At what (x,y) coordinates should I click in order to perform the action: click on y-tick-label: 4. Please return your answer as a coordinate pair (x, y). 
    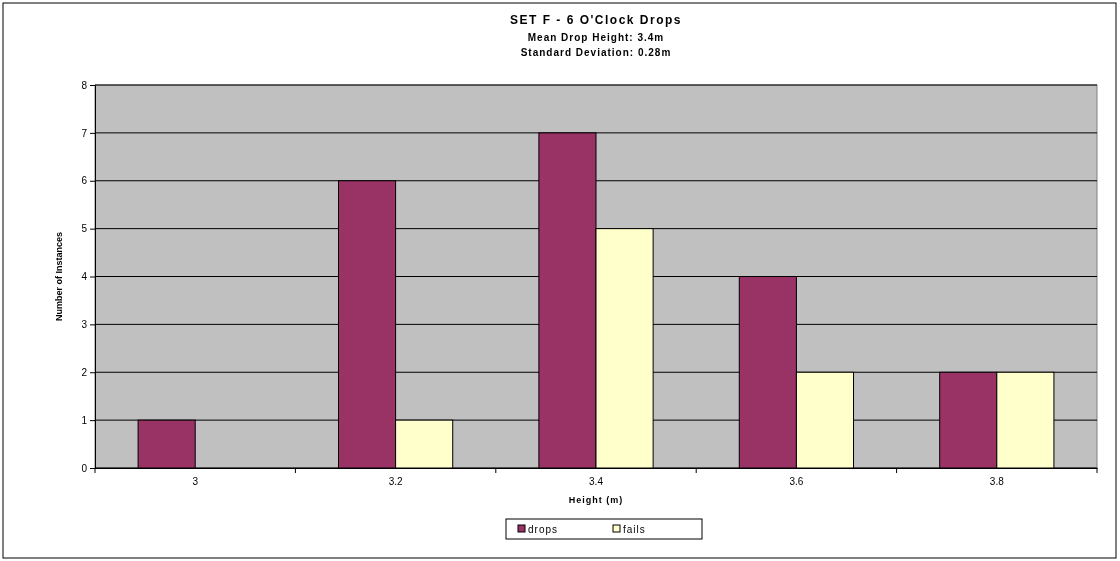
    Looking at the image, I should click on (84, 277).